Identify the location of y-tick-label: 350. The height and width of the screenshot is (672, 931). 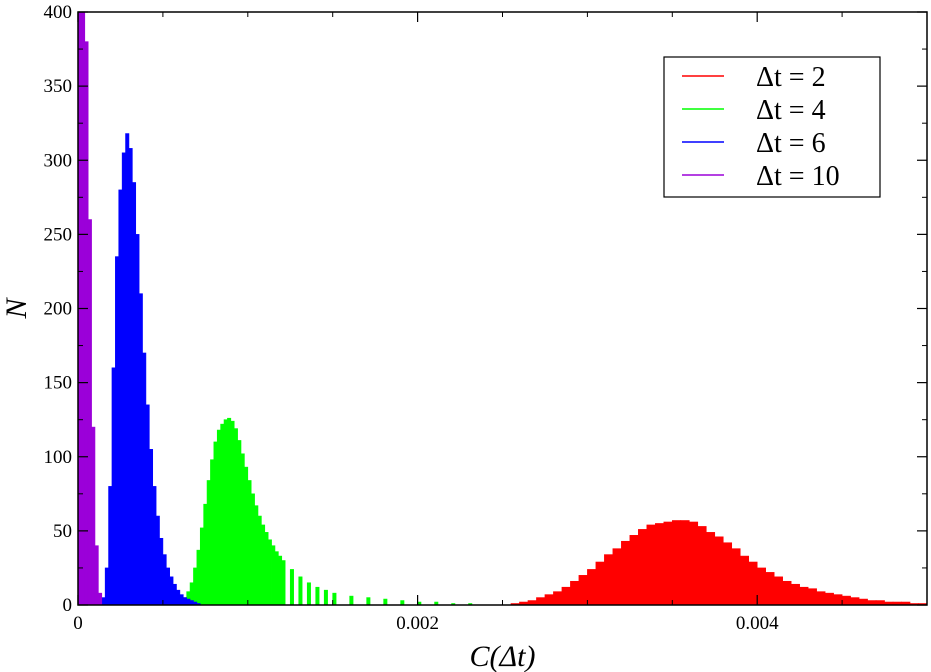
(58, 86).